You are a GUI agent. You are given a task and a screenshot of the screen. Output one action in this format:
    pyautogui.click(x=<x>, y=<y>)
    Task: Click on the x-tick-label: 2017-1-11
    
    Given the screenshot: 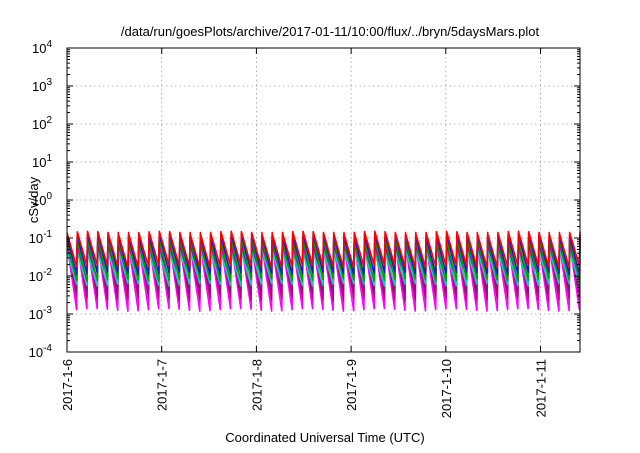 What is the action you would take?
    pyautogui.click(x=541, y=388)
    